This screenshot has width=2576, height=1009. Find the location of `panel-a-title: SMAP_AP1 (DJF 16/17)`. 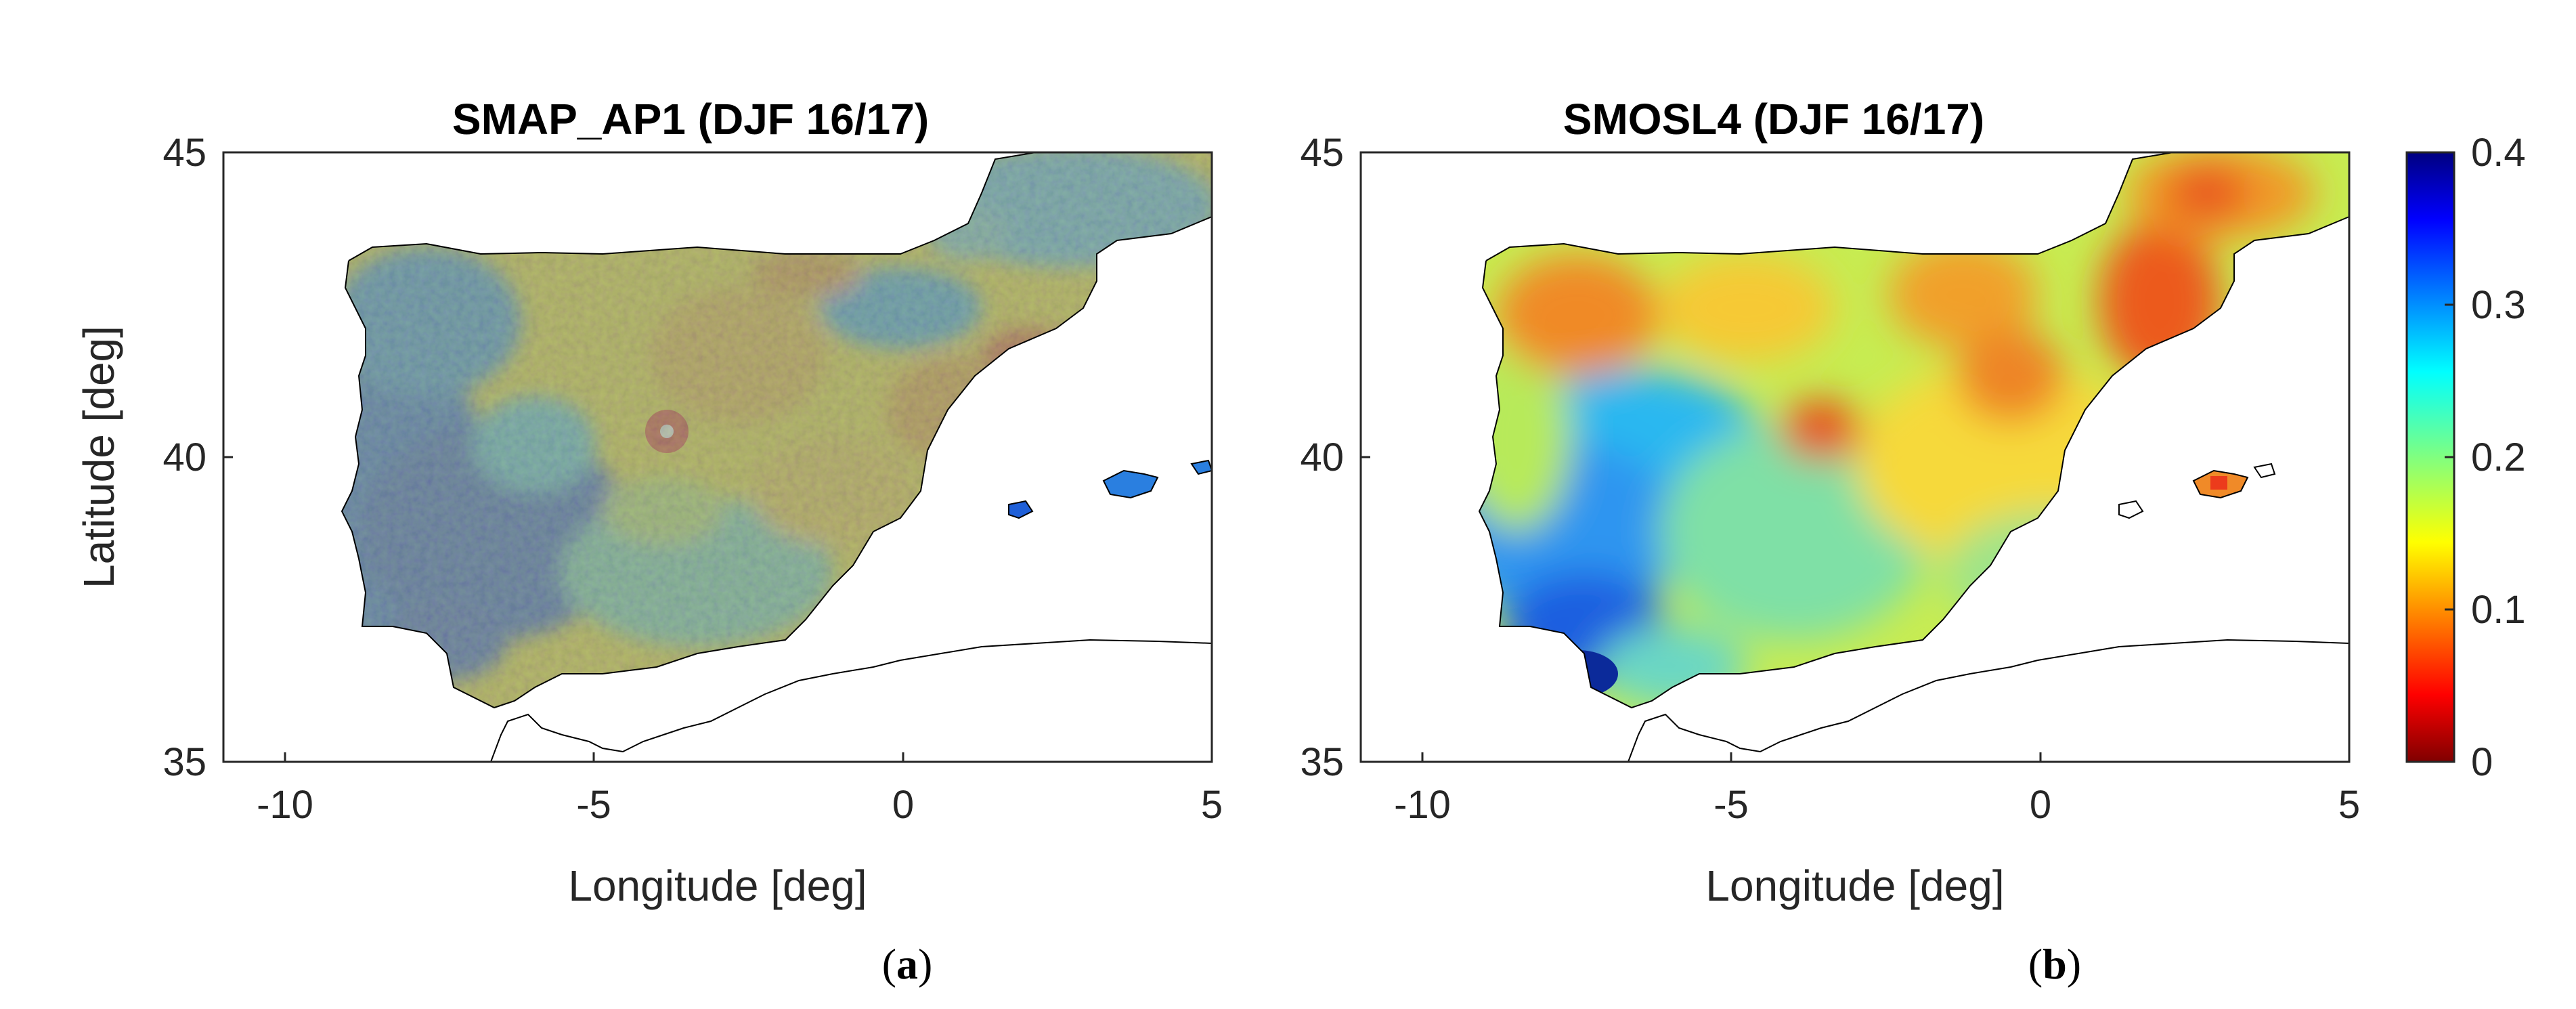

panel-a-title: SMAP_AP1 (DJF 16/17) is located at coordinates (690, 119).